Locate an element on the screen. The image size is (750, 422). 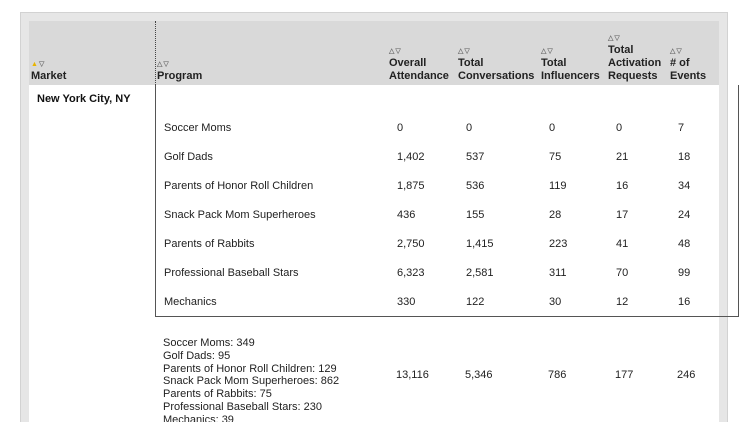
table-row: Mechanics 330 122 30 12 16 is located at coordinates (447, 309).